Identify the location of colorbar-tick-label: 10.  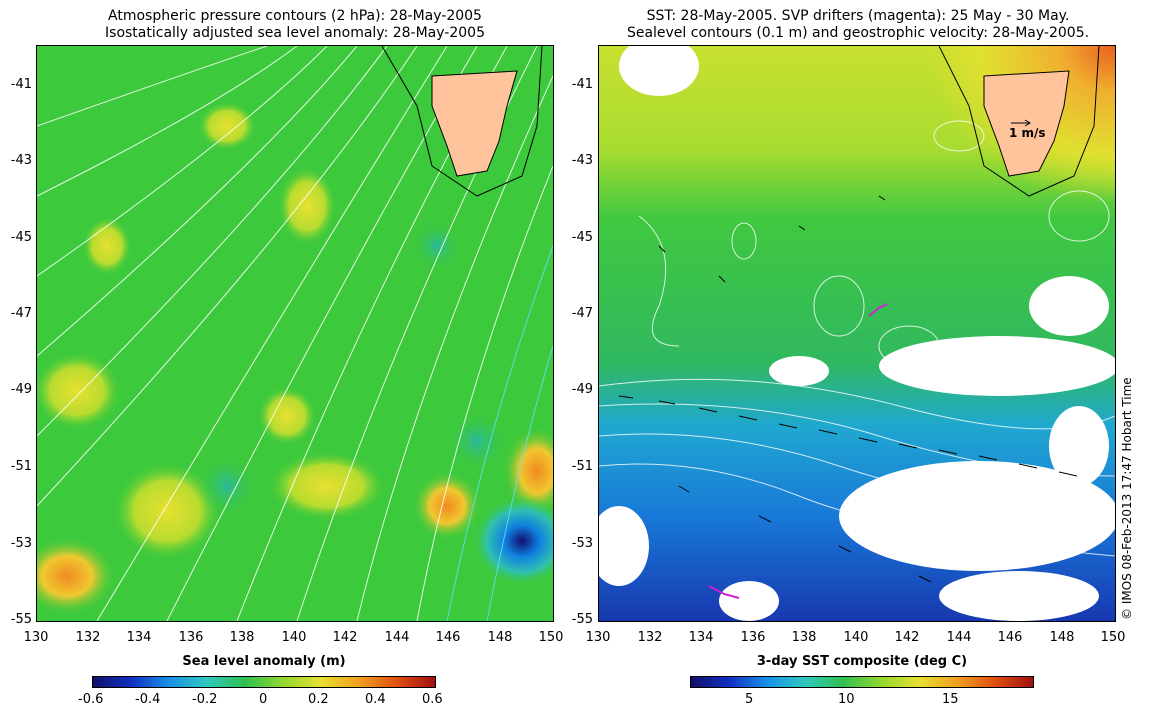
(846, 699).